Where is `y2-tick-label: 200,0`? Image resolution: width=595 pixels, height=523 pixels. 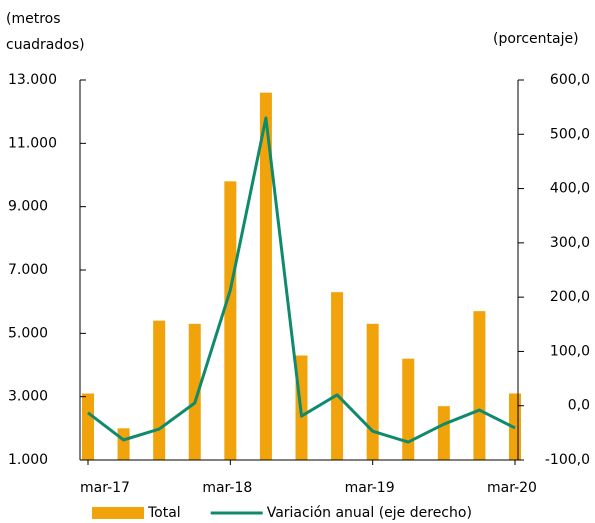
y2-tick-label: 200,0 is located at coordinates (570, 297).